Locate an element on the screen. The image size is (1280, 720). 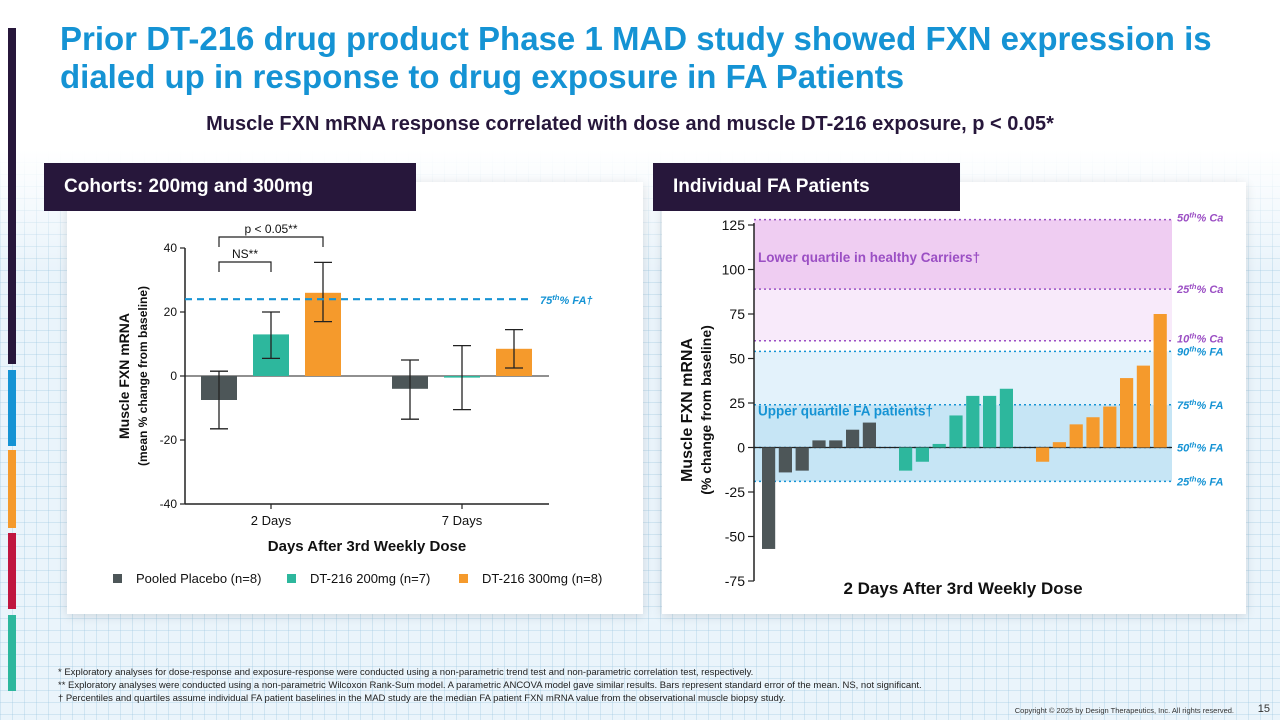
reference-line-label: 25th% FA is located at coordinates (1199, 481).